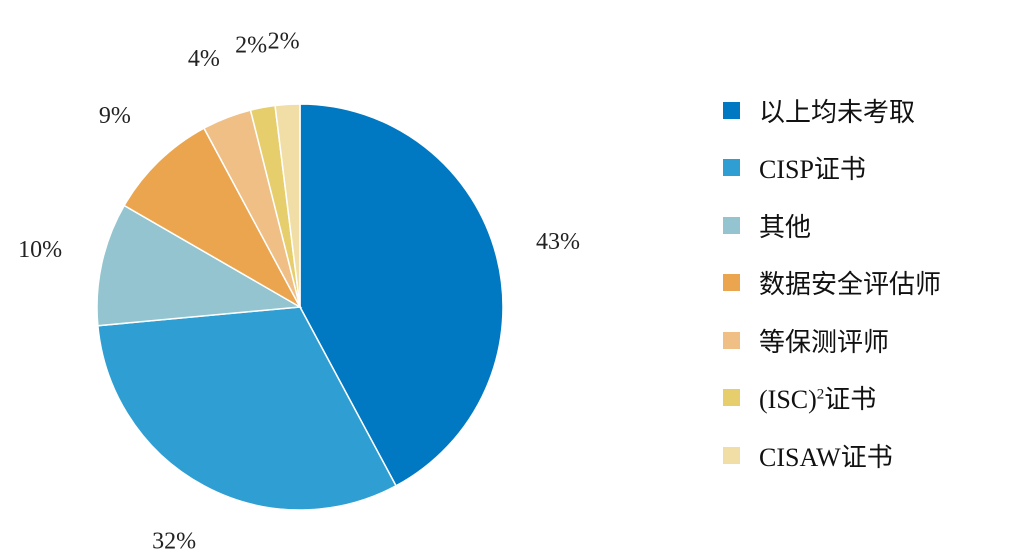 The image size is (1012, 555). What do you see at coordinates (850, 400) in the screenshot?
I see `legend-label-suffix: 证书` at bounding box center [850, 400].